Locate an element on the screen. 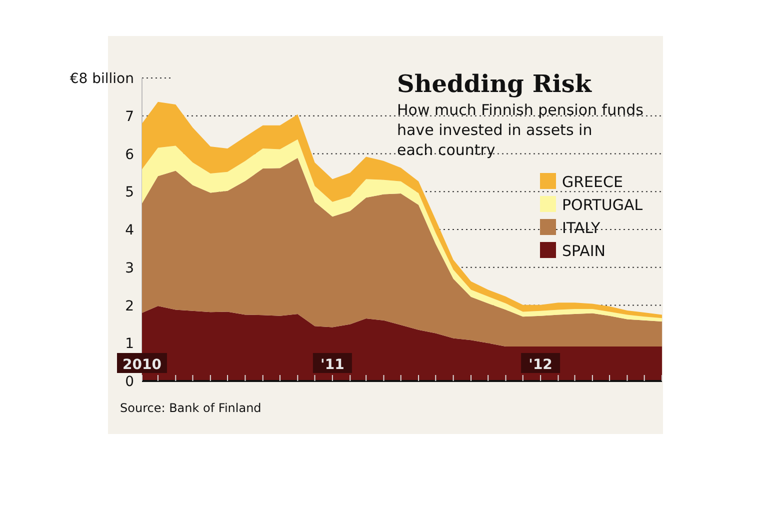 The width and height of the screenshot is (770, 528). text: How much Finnish pension funds have invested in assets in each country is located at coordinates (520, 130).